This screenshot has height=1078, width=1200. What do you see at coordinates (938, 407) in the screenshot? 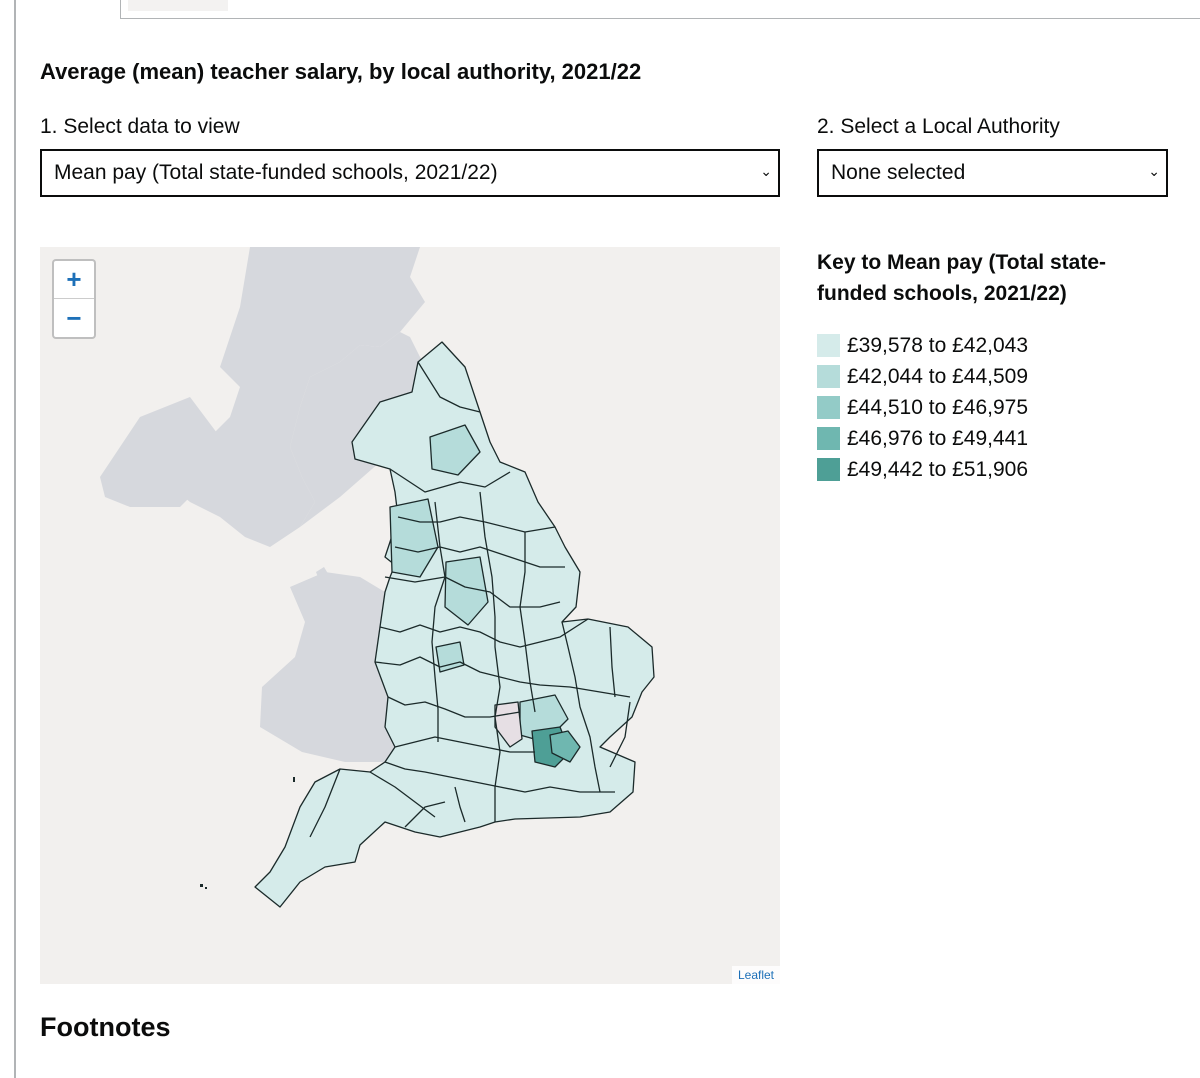
I see `legend-label: £44,510 to £46,975` at bounding box center [938, 407].